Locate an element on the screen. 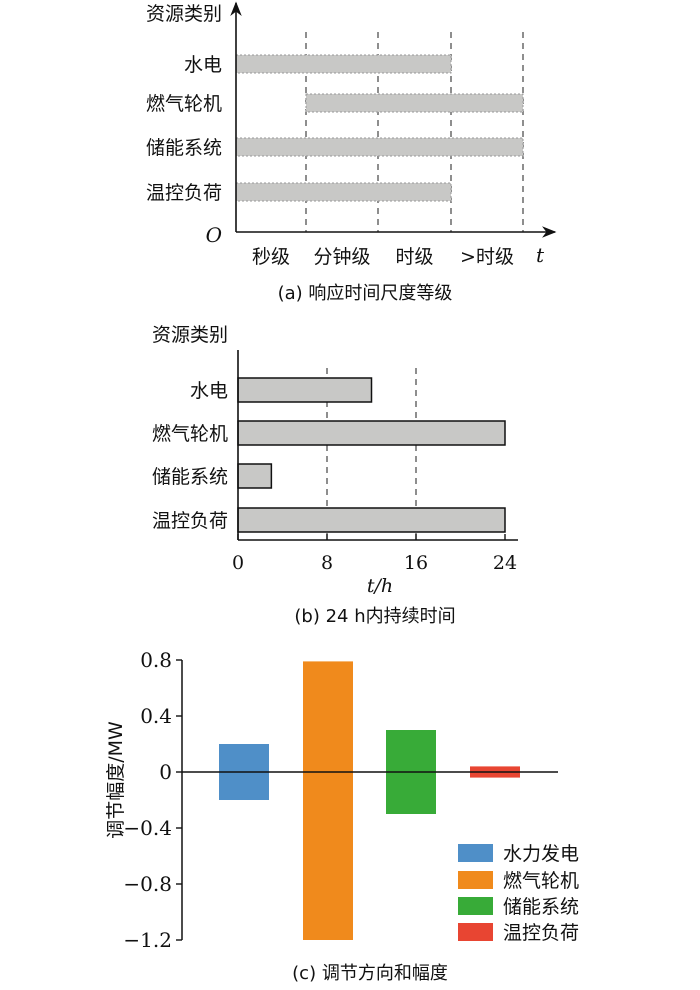 This screenshot has height=990, width=700. y-tick-label: 0 is located at coordinates (165, 772).